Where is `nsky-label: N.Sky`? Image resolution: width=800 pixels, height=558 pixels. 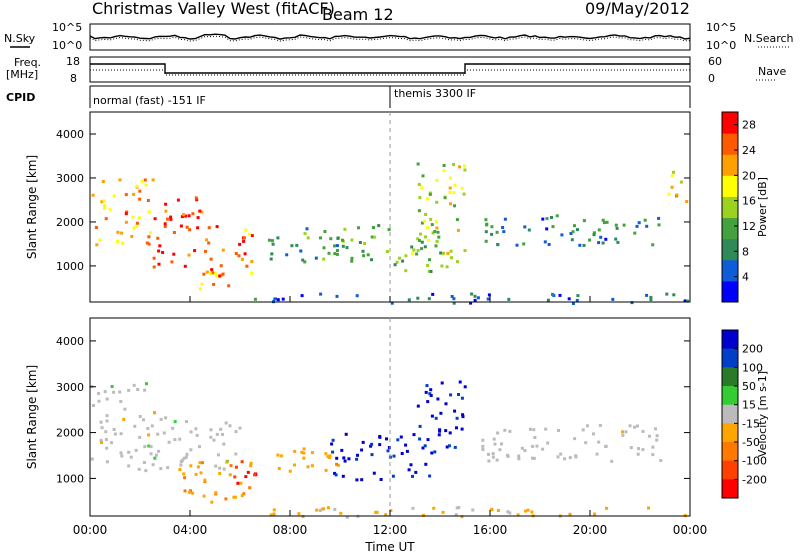
nsky-label: N.Sky is located at coordinates (20, 38).